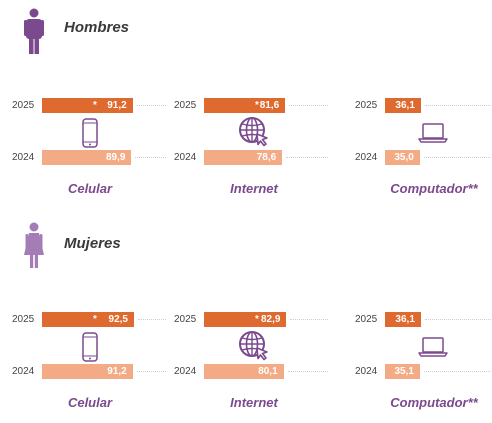  I want to click on bar-2024: 91,2, so click(87, 371).